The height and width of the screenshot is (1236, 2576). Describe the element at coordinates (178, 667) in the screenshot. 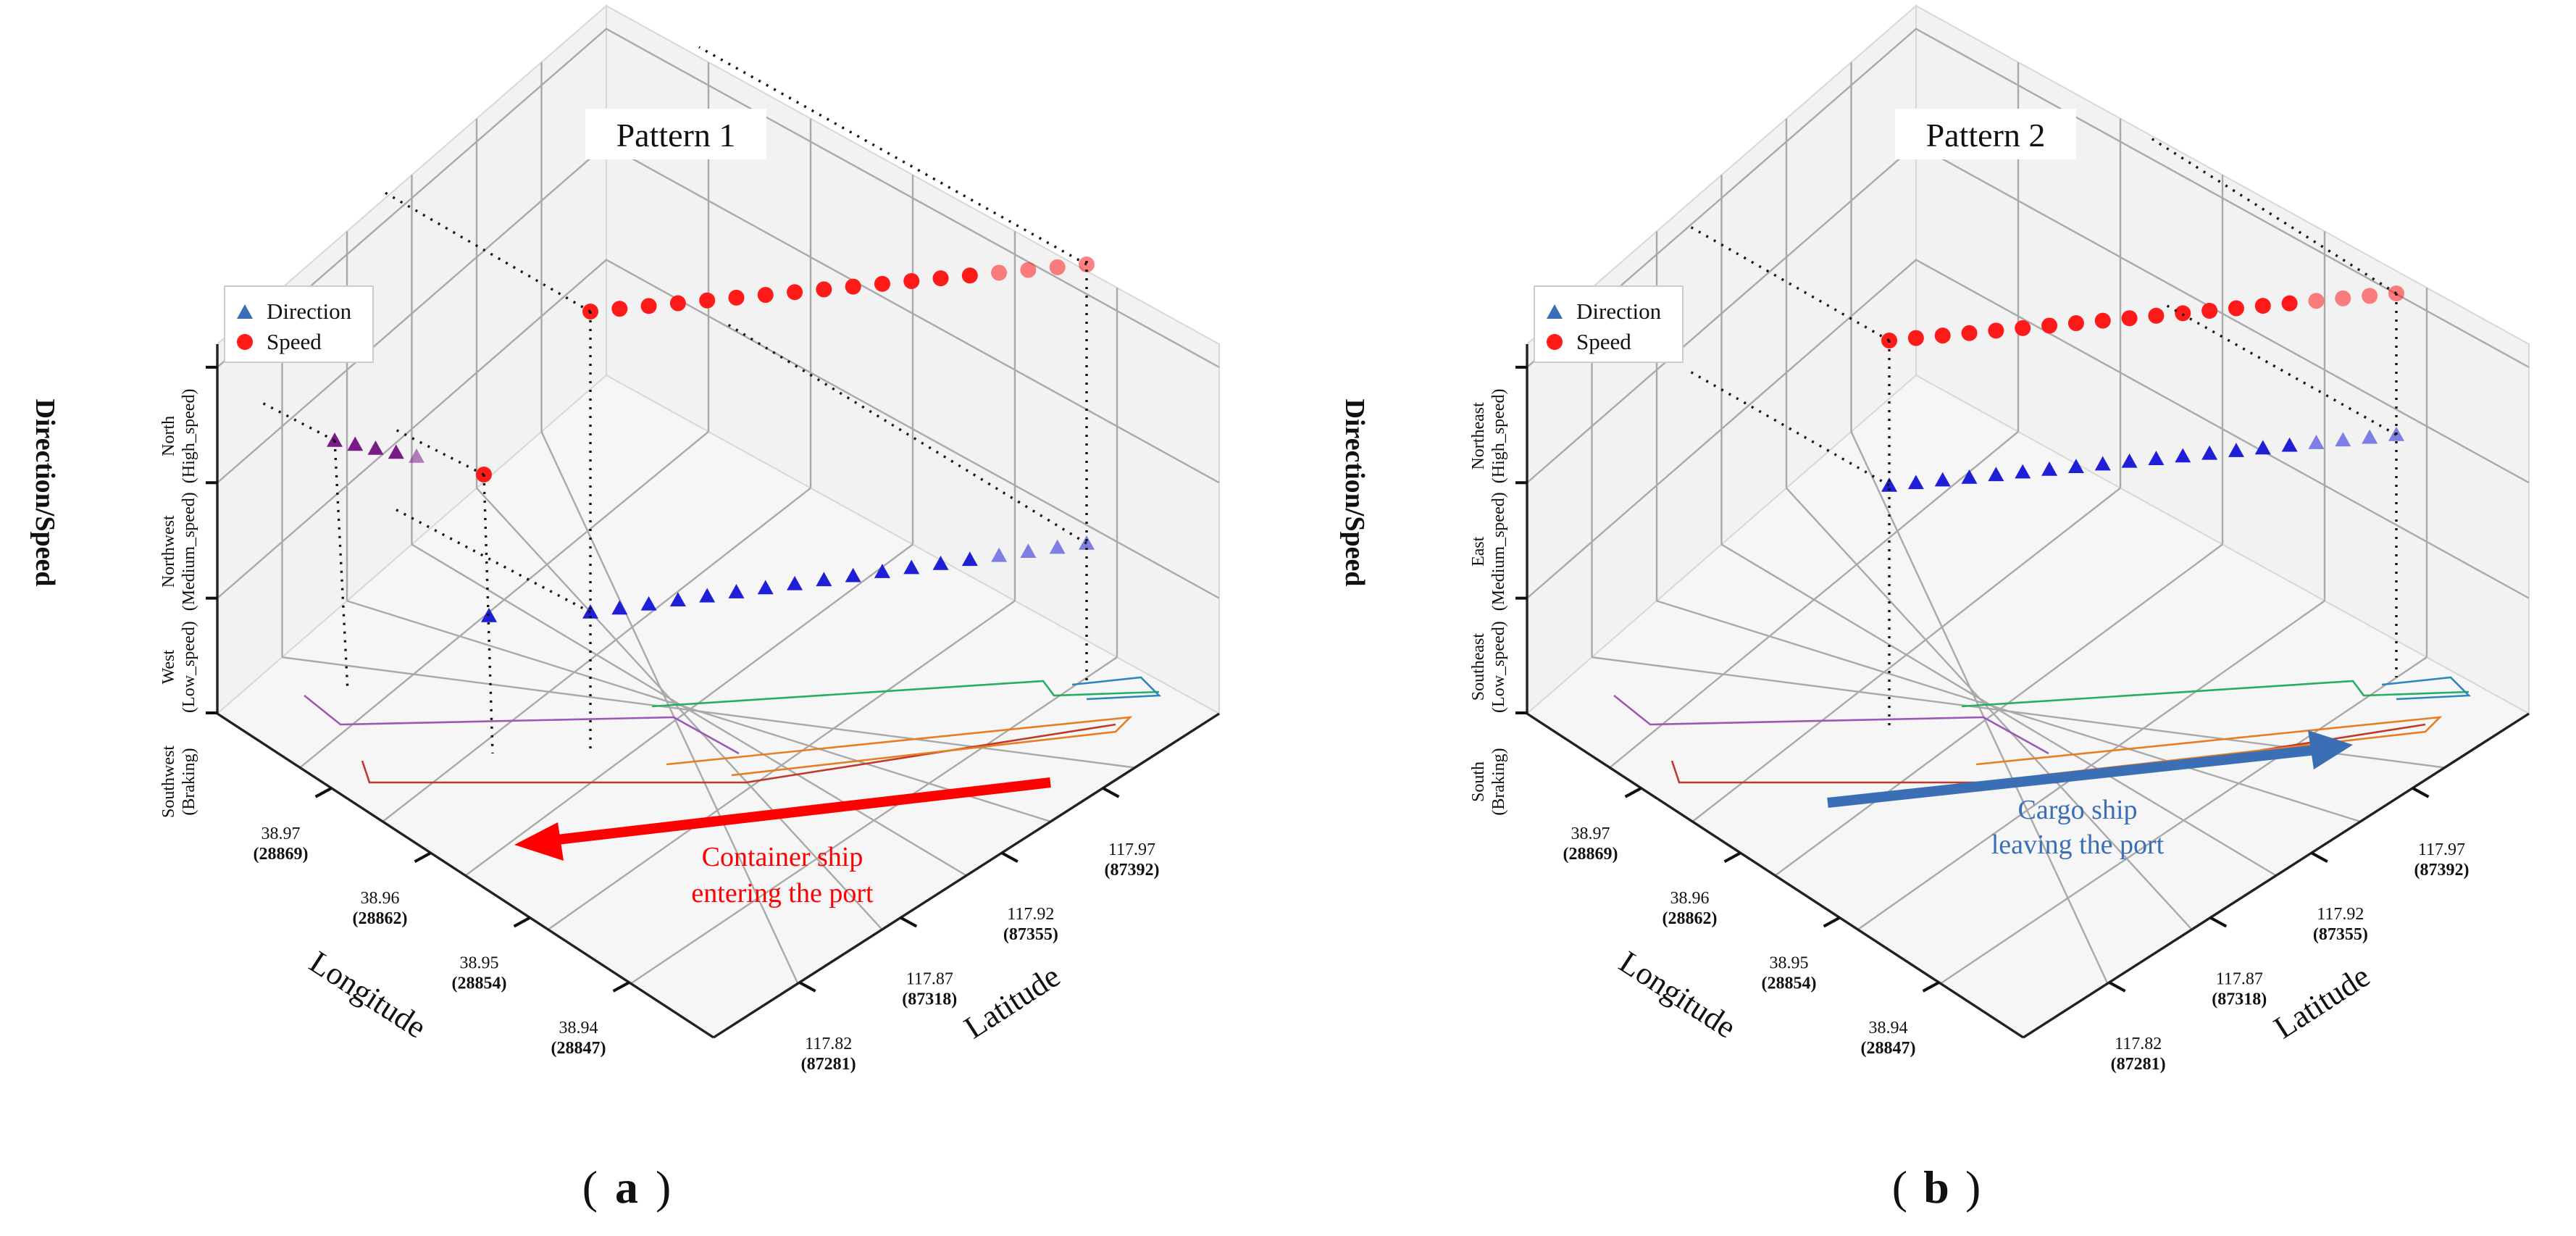

I see `z-tick-label-group: West (Low_speed)` at that location.